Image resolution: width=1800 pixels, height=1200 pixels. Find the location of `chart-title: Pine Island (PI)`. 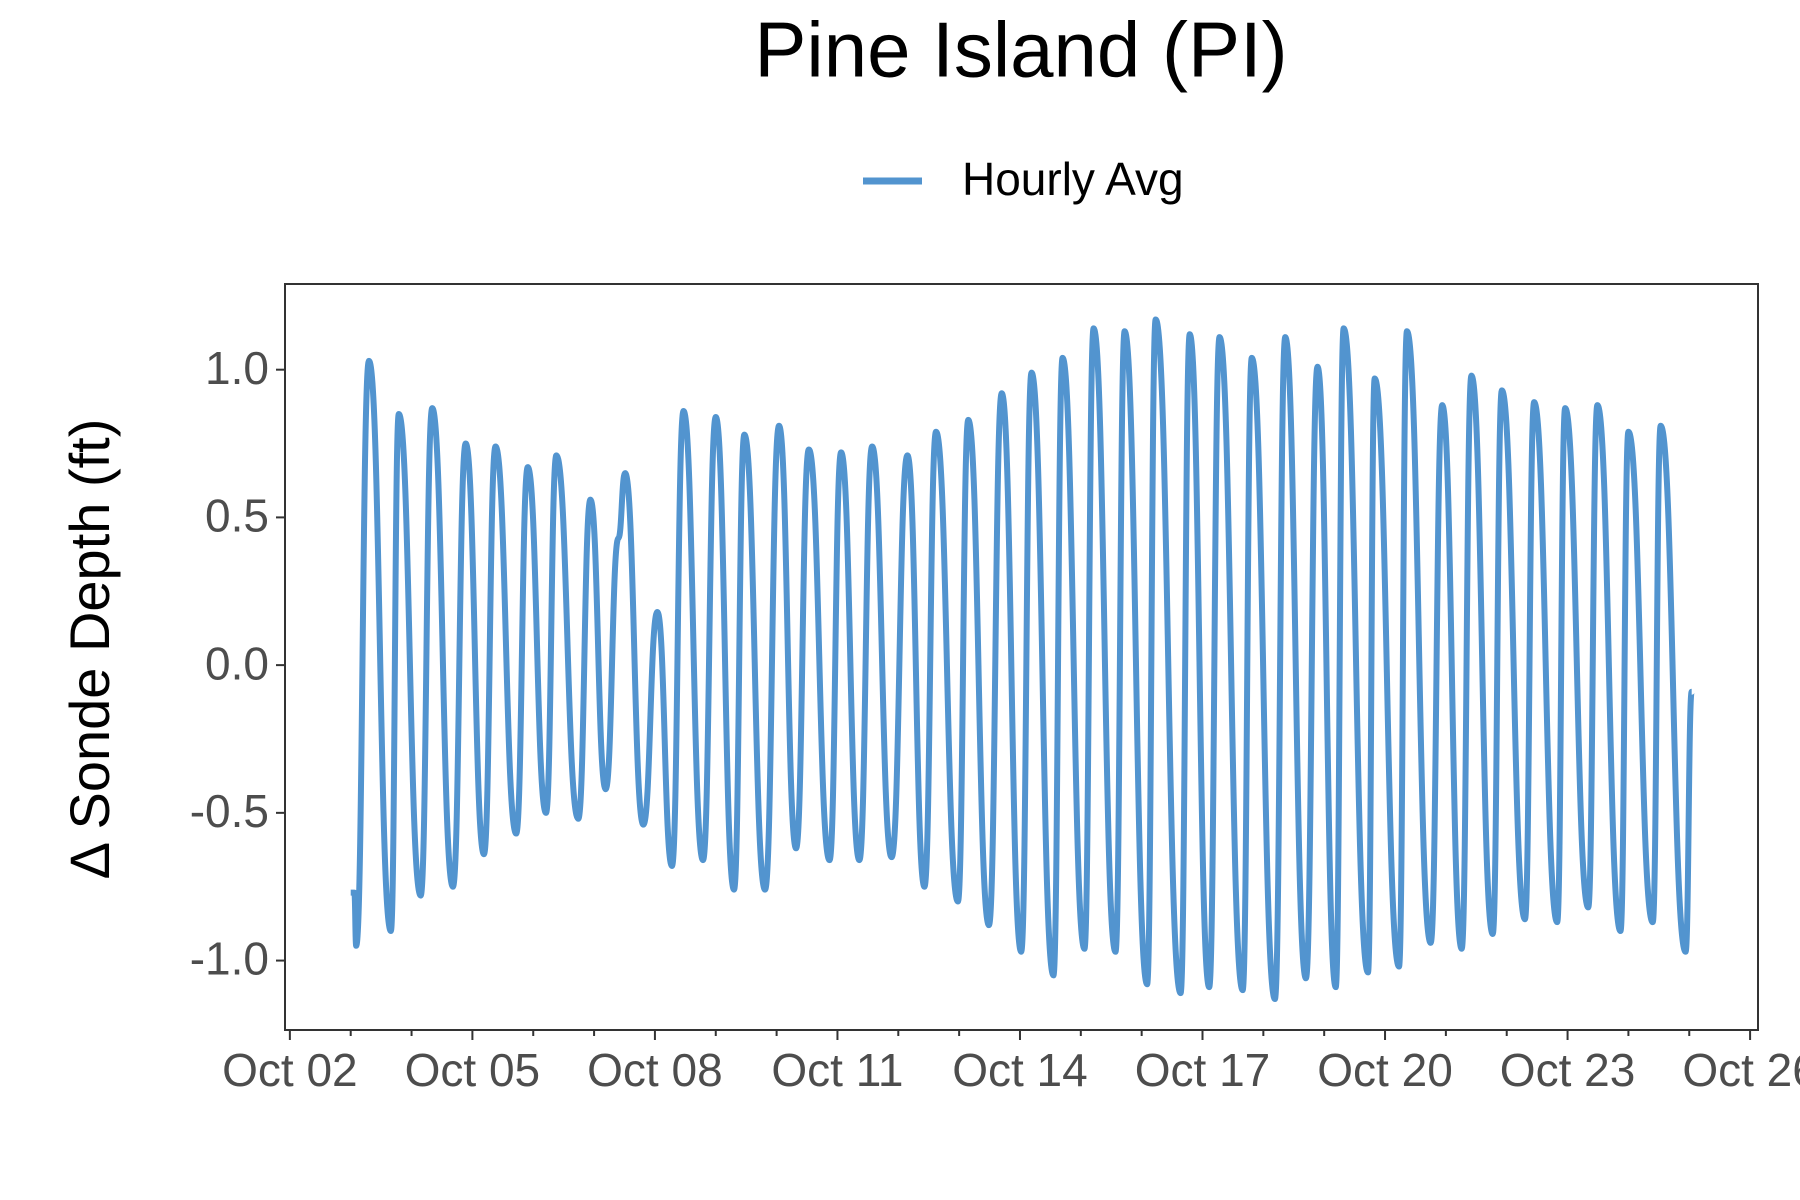

chart-title: Pine Island (PI) is located at coordinates (1020, 50).